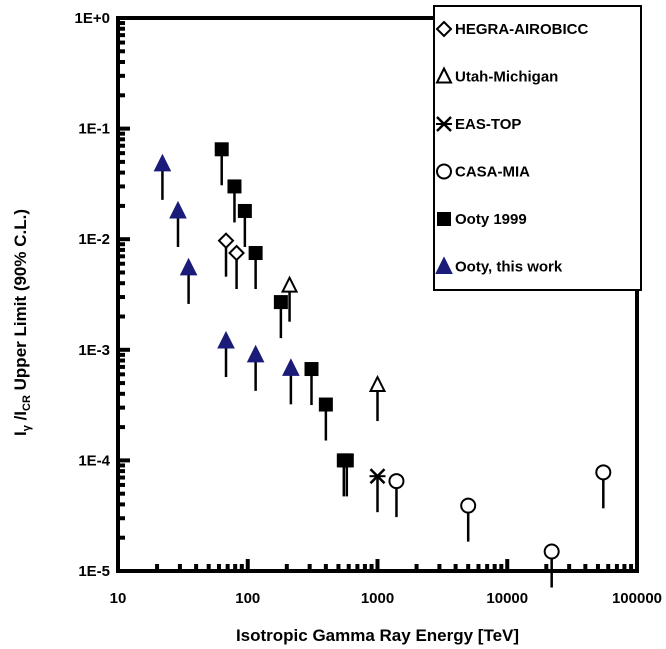 This screenshot has height=649, width=666. What do you see at coordinates (27, 427) in the screenshot?
I see `y-axis-label-sub: γ` at bounding box center [27, 427].